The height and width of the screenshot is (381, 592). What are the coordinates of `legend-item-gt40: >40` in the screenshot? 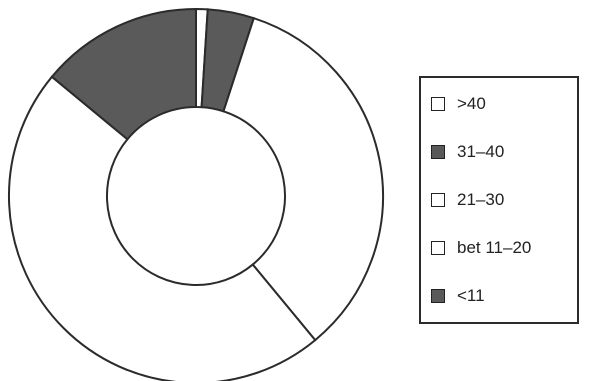 It's located at (458, 104).